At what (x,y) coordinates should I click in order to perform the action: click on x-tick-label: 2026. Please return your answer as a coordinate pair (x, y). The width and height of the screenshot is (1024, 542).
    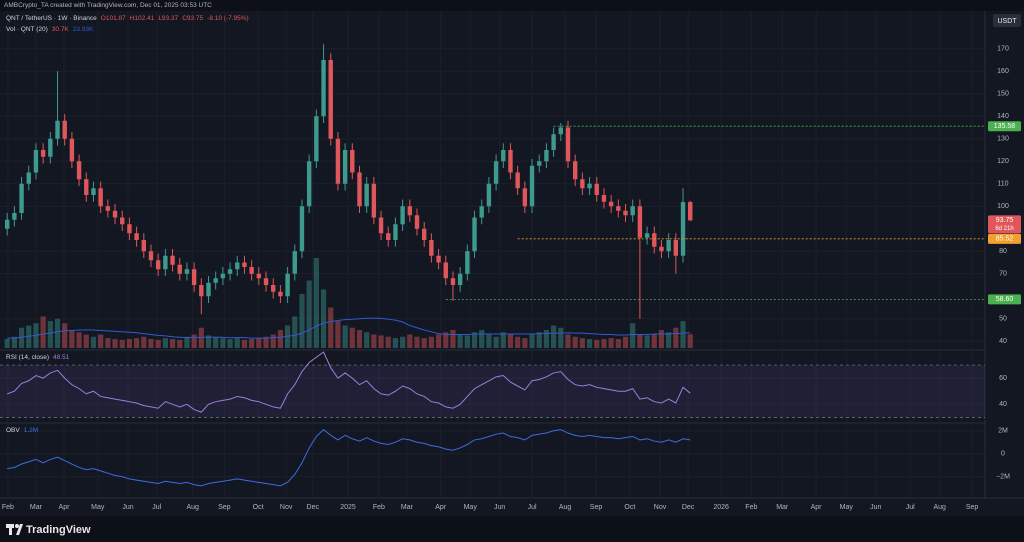
    Looking at the image, I should click on (721, 507).